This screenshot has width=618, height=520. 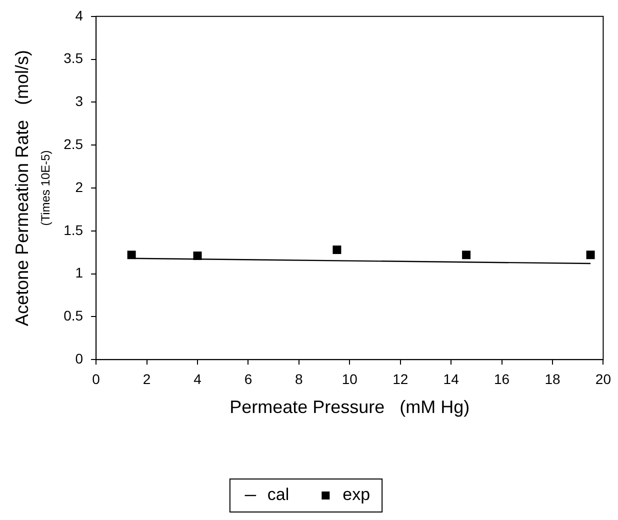 I want to click on y-tick-label: 3.5, so click(x=74, y=58).